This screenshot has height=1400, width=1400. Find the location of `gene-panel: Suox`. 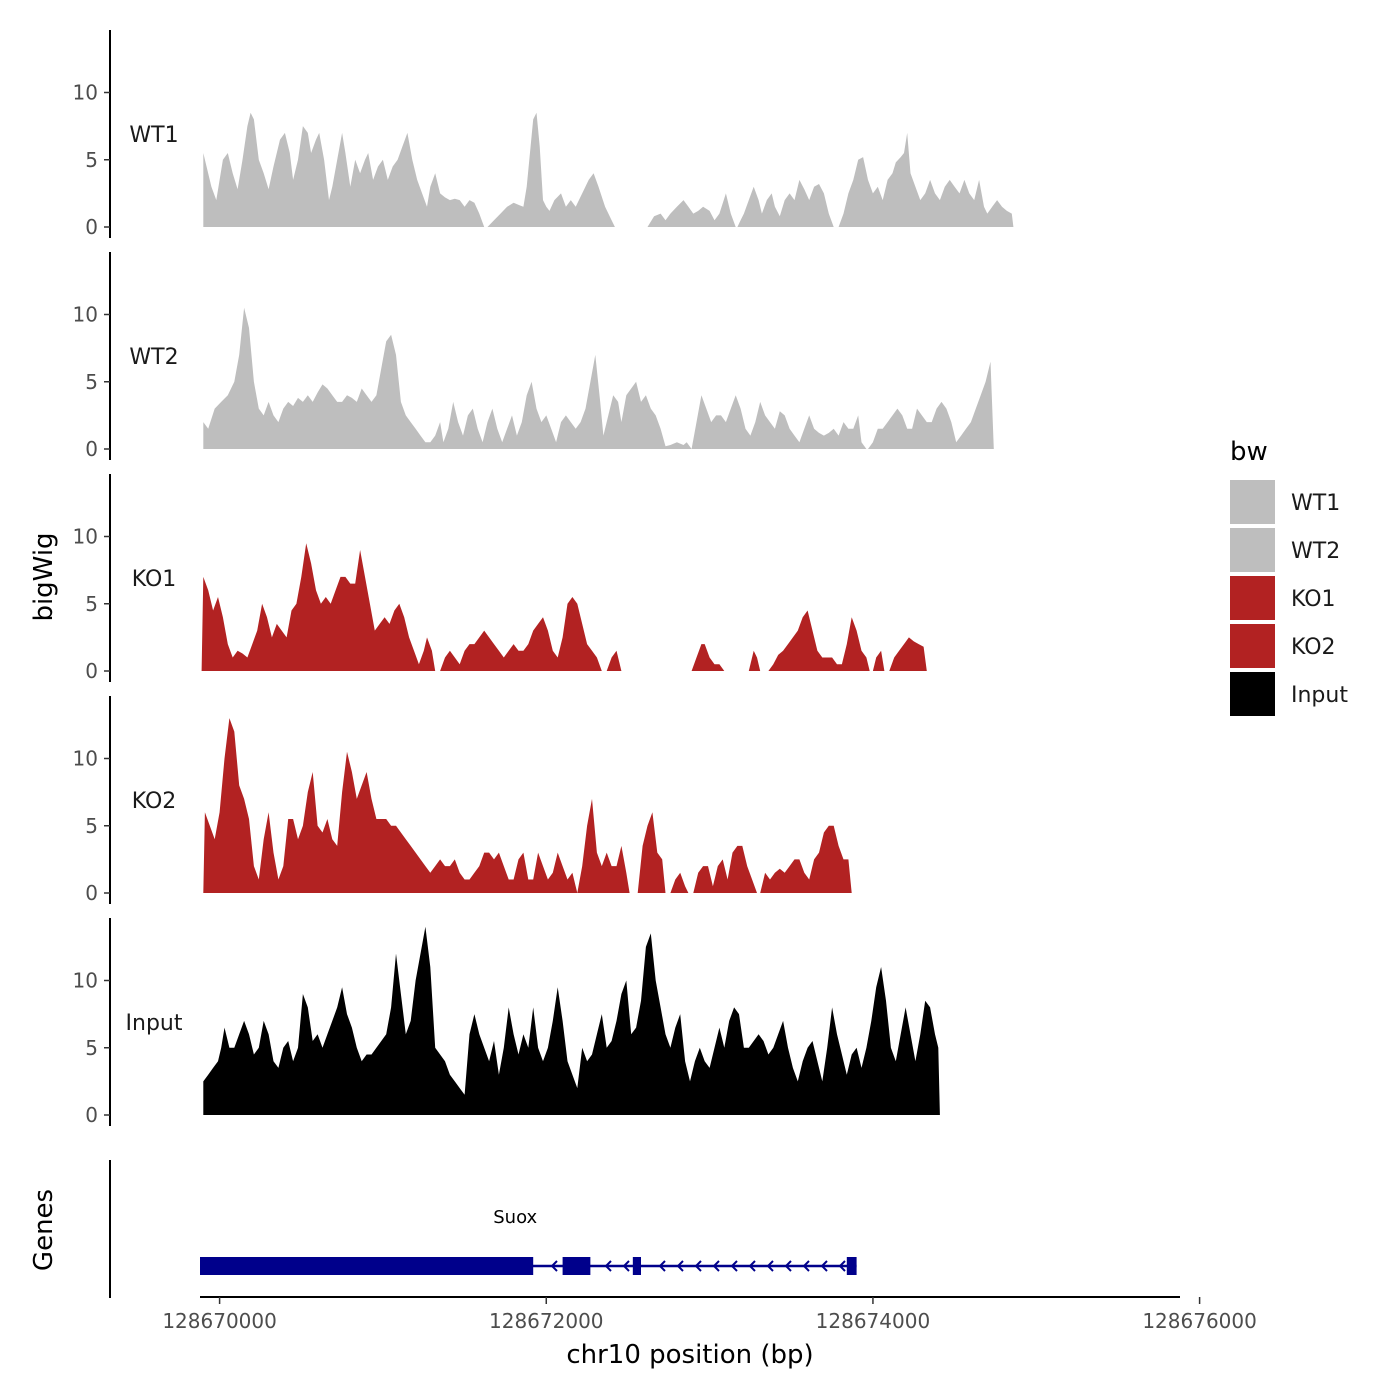

gene-panel: Suox is located at coordinates (483, 1229).